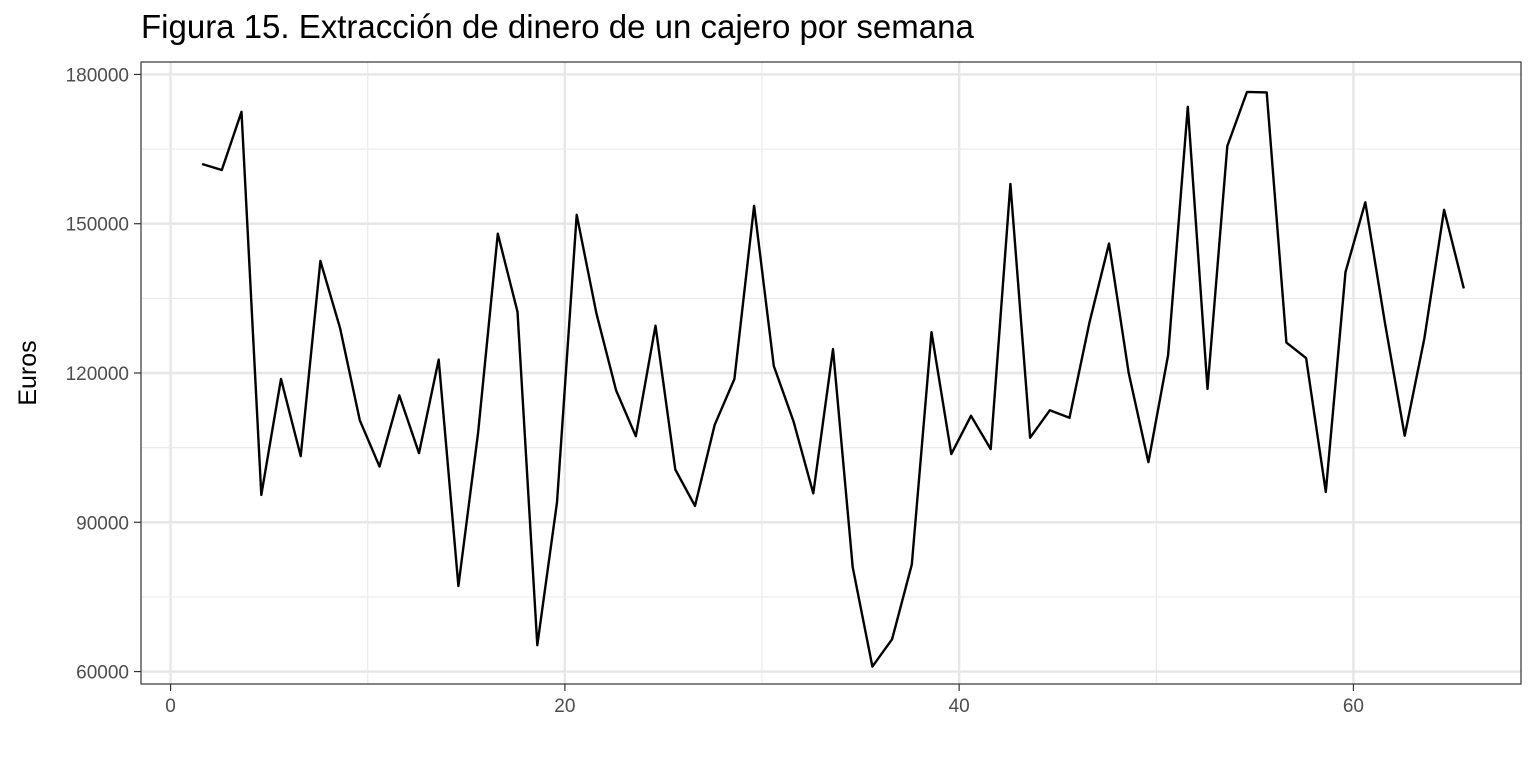  What do you see at coordinates (170, 706) in the screenshot?
I see `x-tick-label: 0` at bounding box center [170, 706].